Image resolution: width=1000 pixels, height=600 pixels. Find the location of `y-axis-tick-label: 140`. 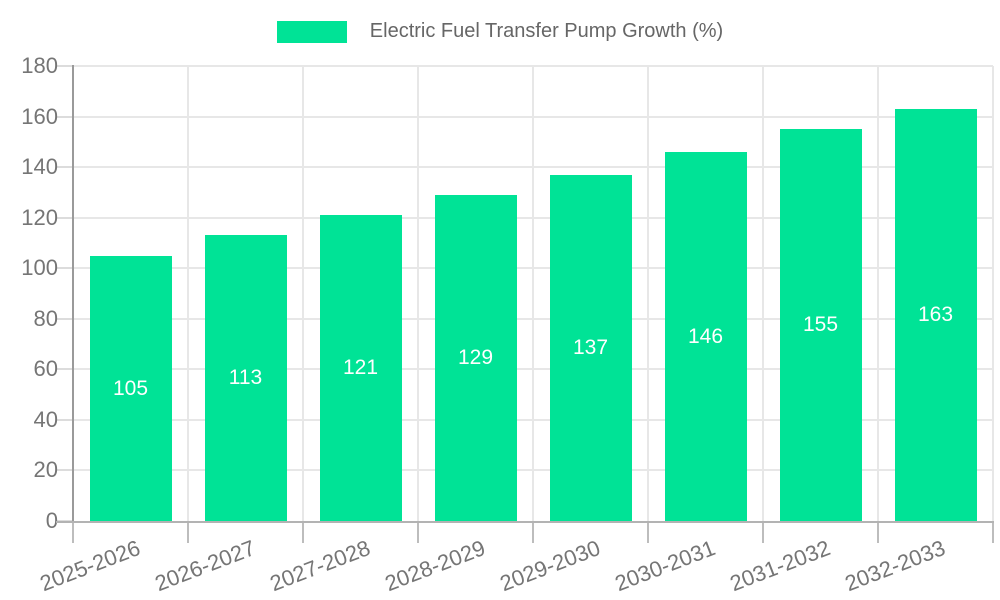

y-axis-tick-label: 140 is located at coordinates (39, 167).